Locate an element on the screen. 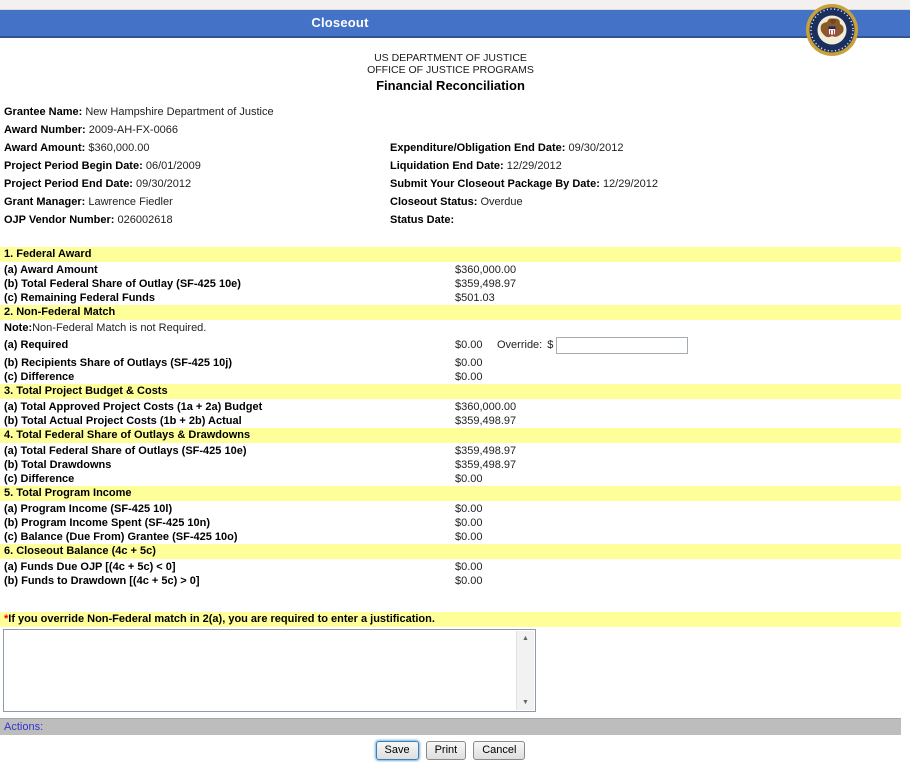  save-button: Save is located at coordinates (397, 750).